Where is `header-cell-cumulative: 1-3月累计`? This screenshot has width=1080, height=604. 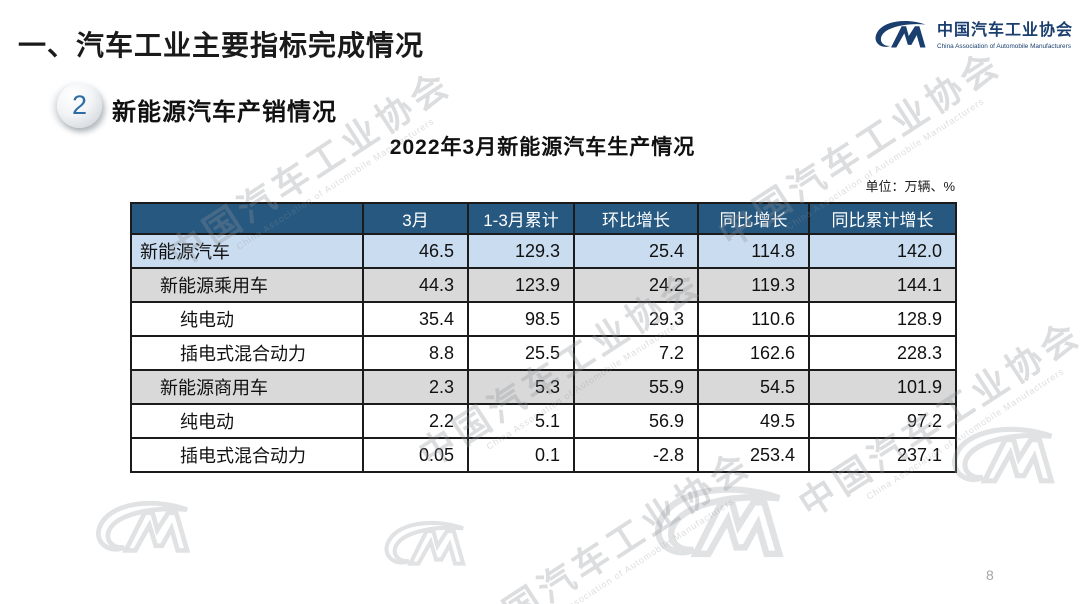
header-cell-cumulative: 1-3月累计 is located at coordinates (521, 218).